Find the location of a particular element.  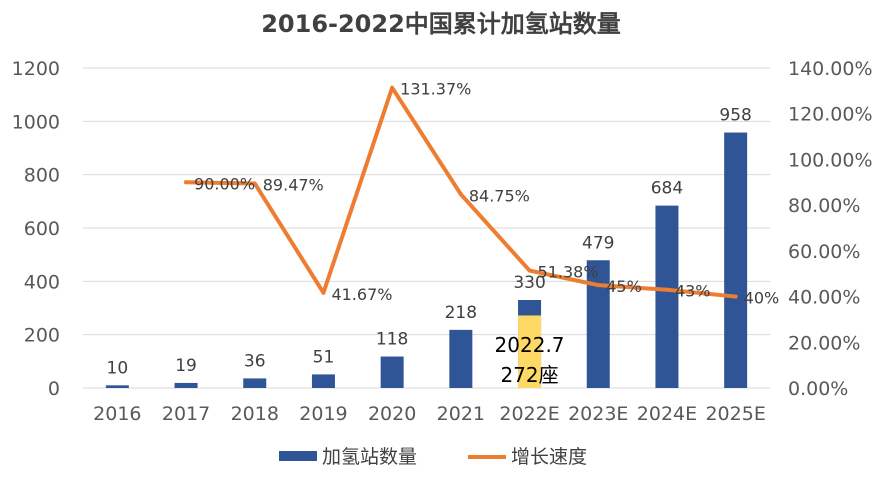

y2-tick-label: 100.00% is located at coordinates (830, 160).